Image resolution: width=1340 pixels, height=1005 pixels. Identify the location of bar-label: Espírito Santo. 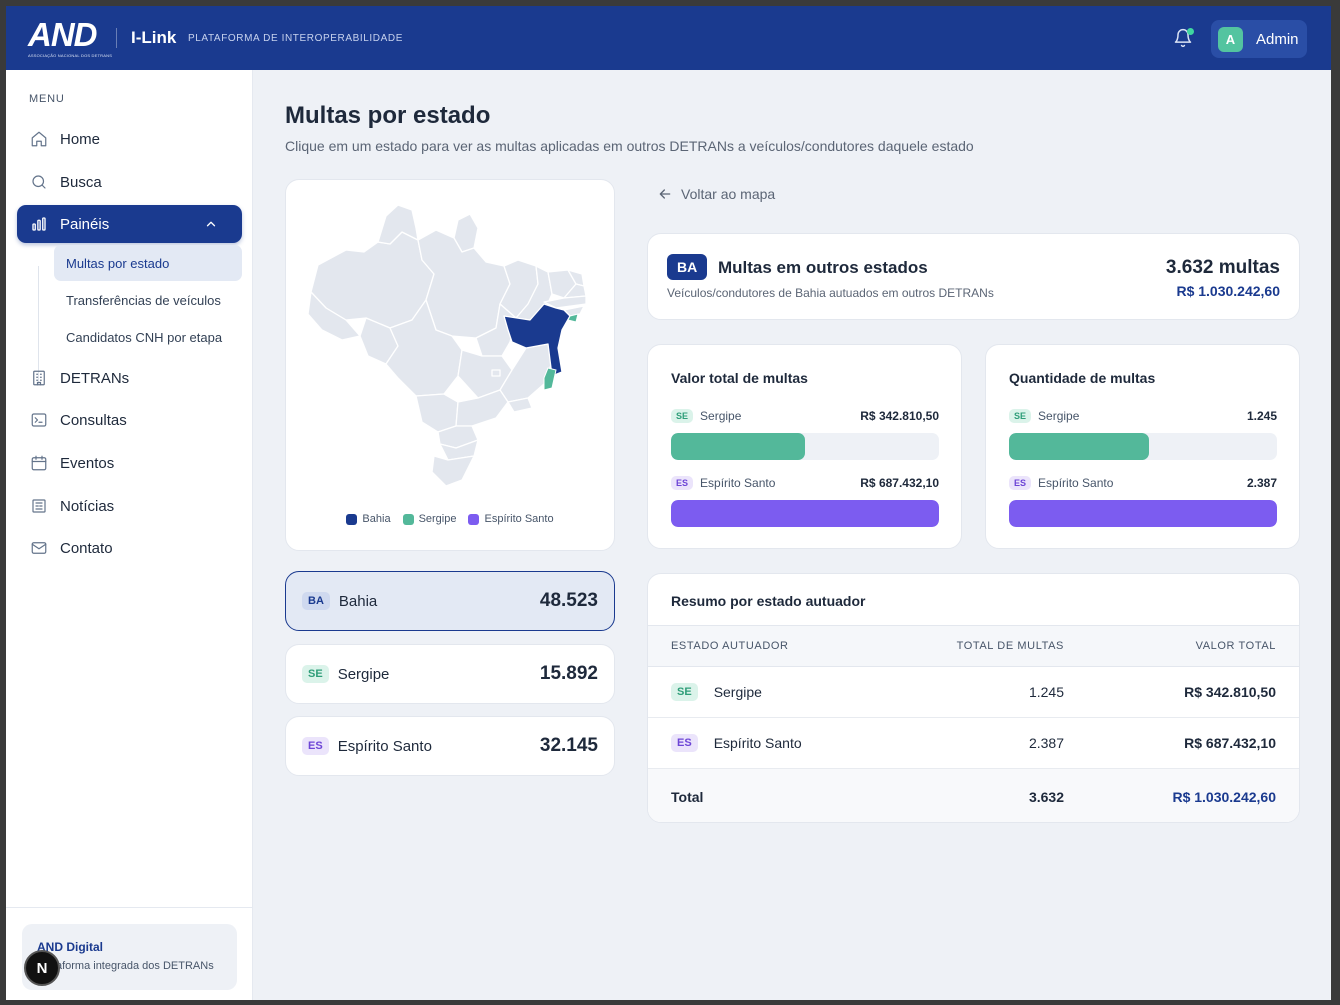
(738, 483).